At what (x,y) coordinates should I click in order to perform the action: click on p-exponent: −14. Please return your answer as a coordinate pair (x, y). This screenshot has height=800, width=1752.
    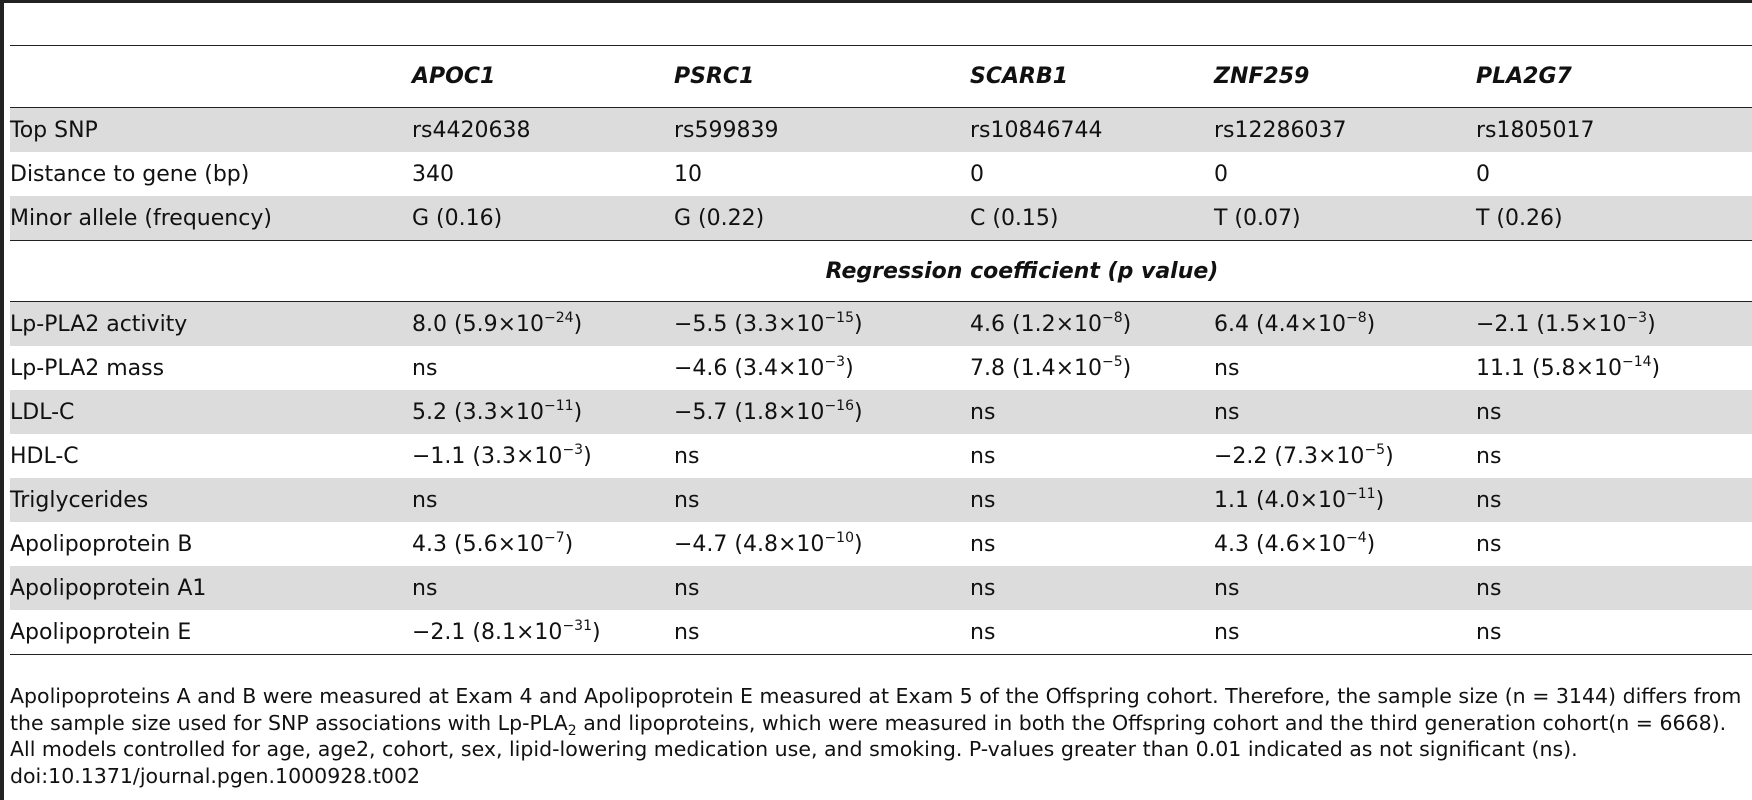
    Looking at the image, I should click on (1637, 361).